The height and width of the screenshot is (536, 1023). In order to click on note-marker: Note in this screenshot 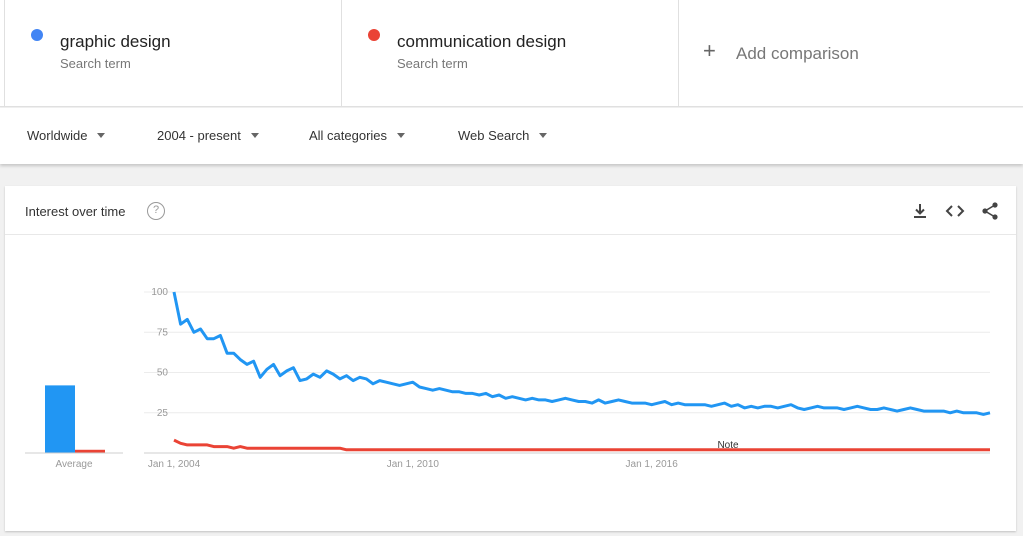, I will do `click(728, 445)`.